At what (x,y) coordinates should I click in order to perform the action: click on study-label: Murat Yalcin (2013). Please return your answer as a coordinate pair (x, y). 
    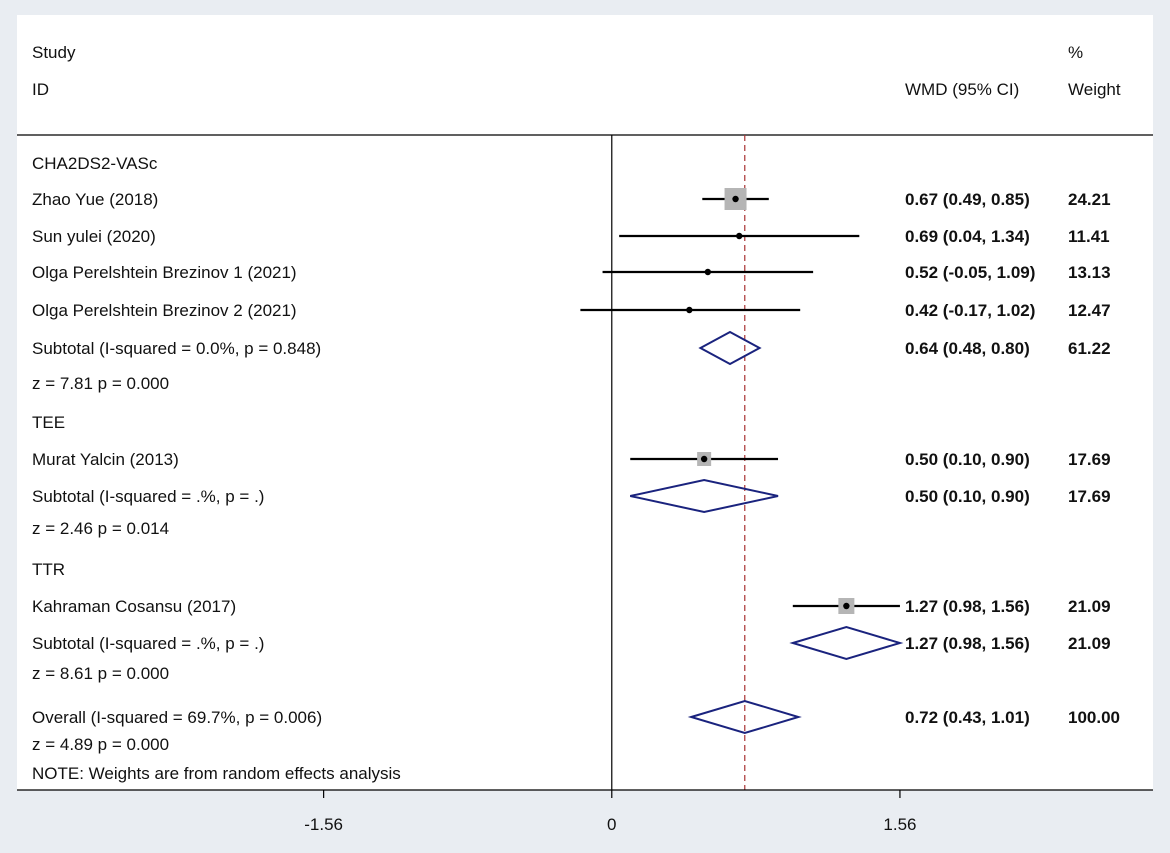
    Looking at the image, I should click on (105, 459).